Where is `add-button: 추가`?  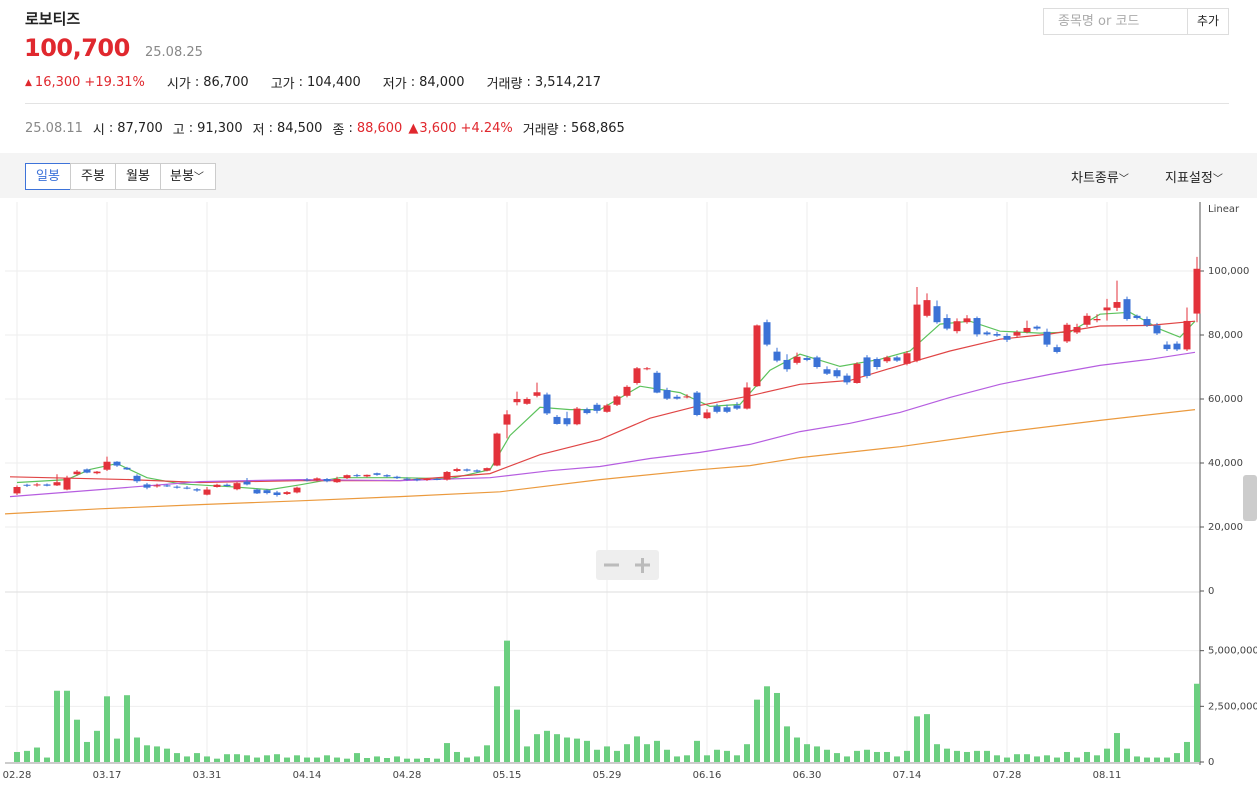 add-button: 추가 is located at coordinates (1208, 21).